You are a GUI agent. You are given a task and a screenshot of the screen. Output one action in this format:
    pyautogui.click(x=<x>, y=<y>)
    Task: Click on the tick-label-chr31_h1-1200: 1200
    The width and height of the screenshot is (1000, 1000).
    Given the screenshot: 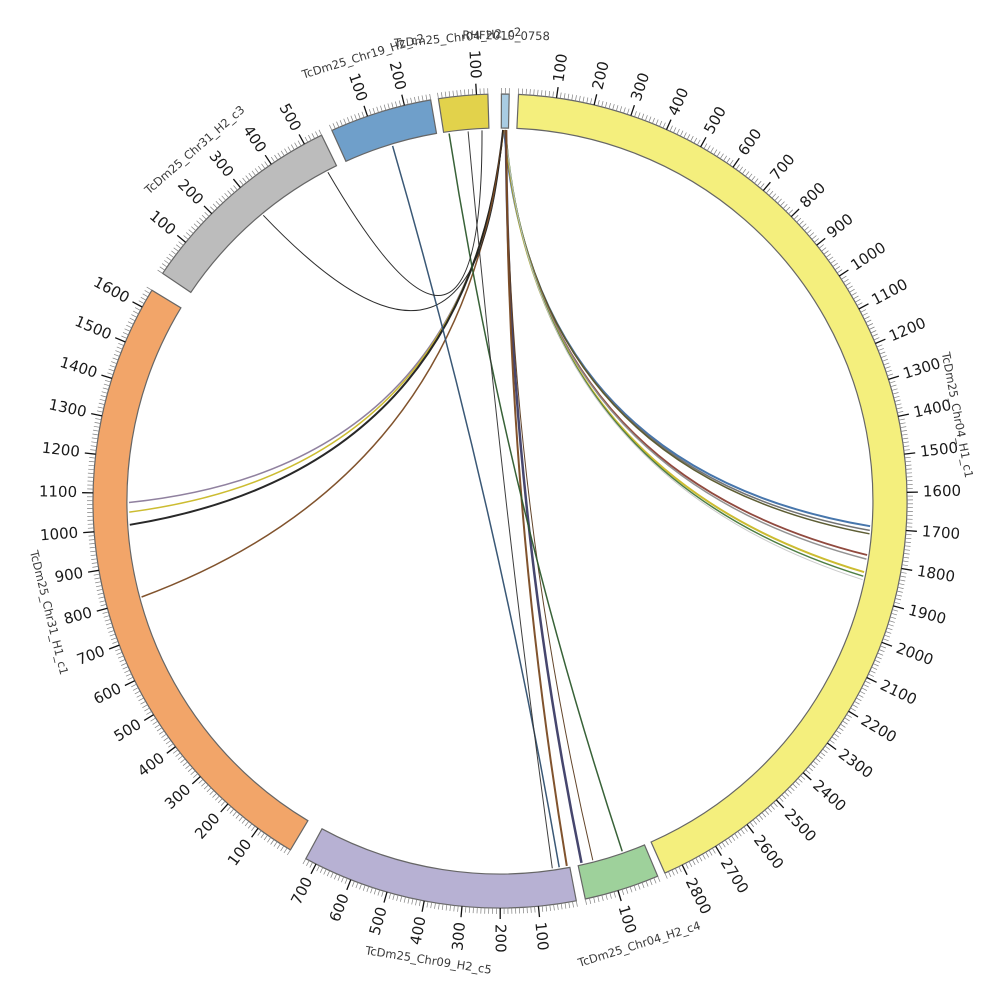 What is the action you would take?
    pyautogui.click(x=61, y=450)
    